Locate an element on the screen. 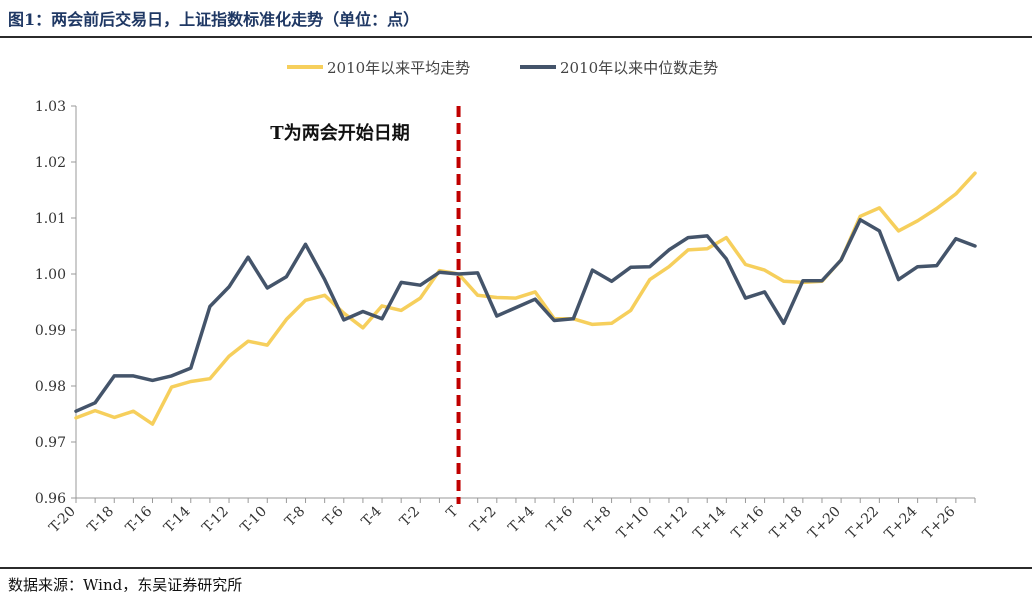 This screenshot has height=599, width=1032. x-tick-label: T-2 is located at coordinates (410, 517).